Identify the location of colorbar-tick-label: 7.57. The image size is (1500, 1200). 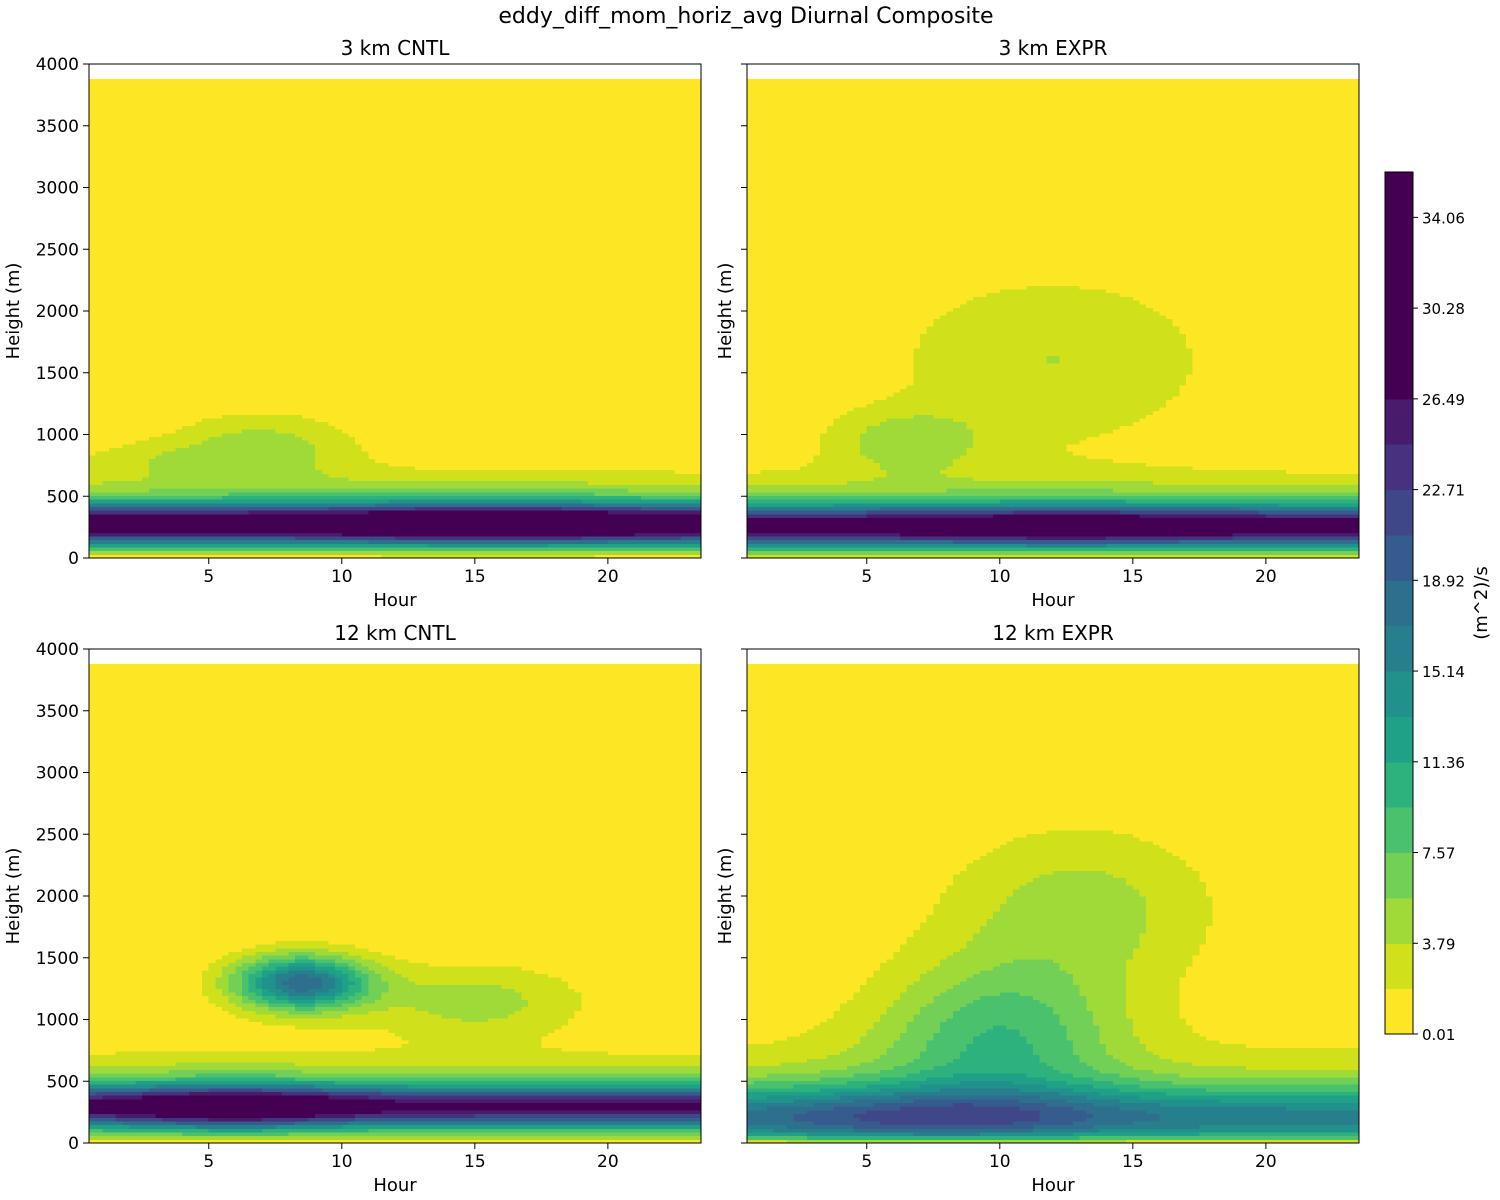
(1438, 854).